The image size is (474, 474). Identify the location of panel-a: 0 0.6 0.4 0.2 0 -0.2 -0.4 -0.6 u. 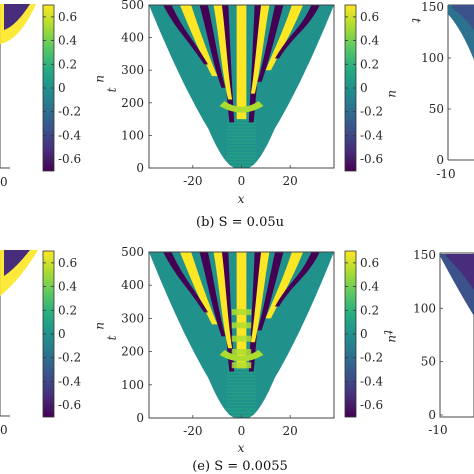
(54, 96).